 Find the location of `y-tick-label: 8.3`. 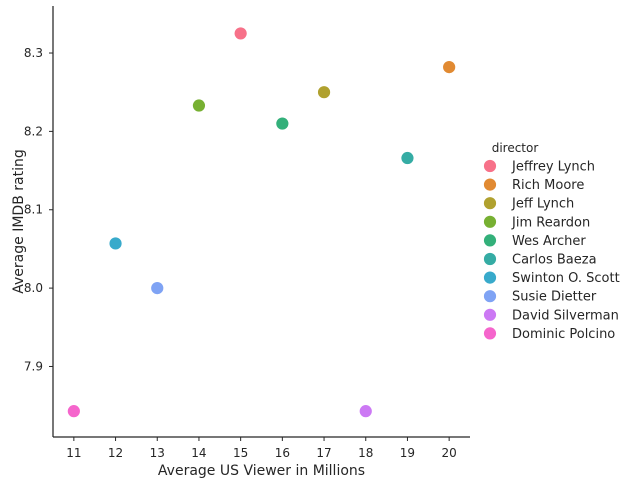

y-tick-label: 8.3 is located at coordinates (33, 53).